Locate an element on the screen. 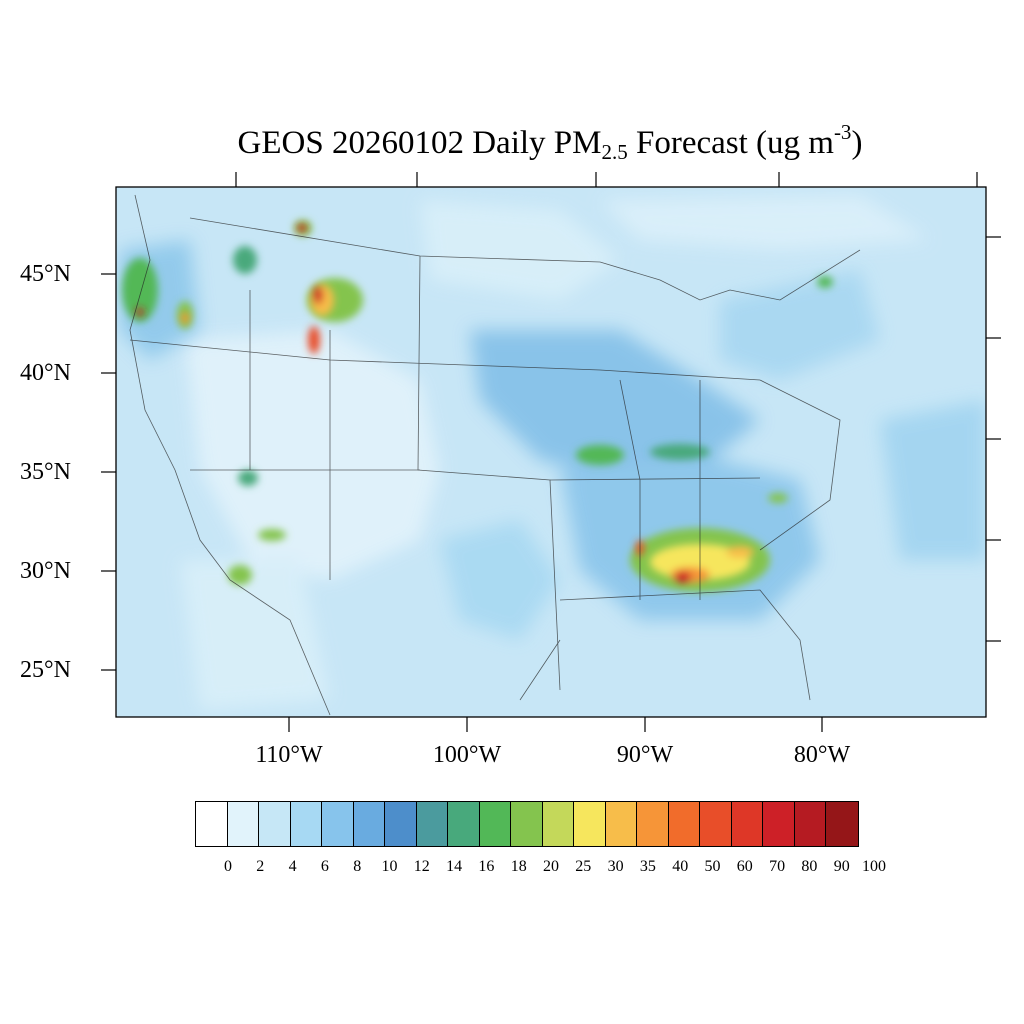  colorbar-label: 20 is located at coordinates (551, 866).